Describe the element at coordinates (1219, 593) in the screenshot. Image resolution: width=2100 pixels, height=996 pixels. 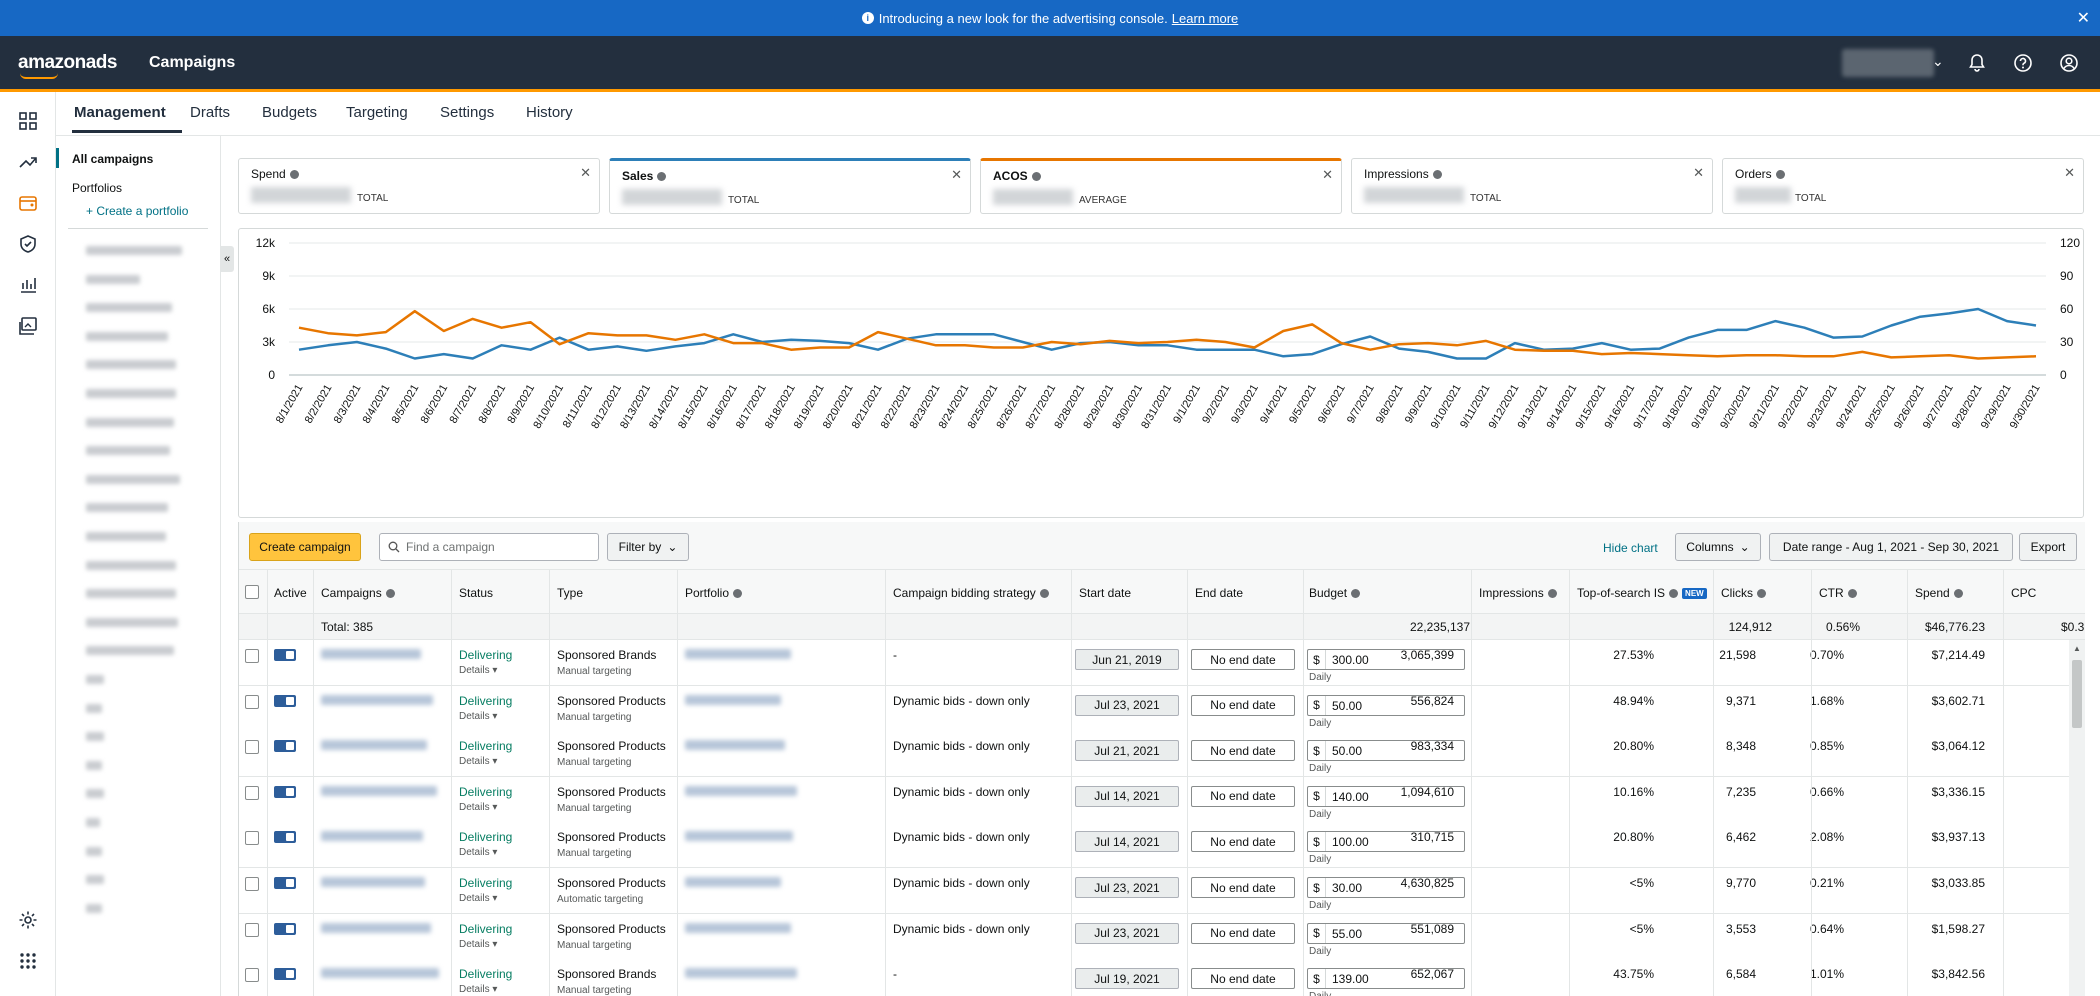
I see `header-end-date: End date` at that location.